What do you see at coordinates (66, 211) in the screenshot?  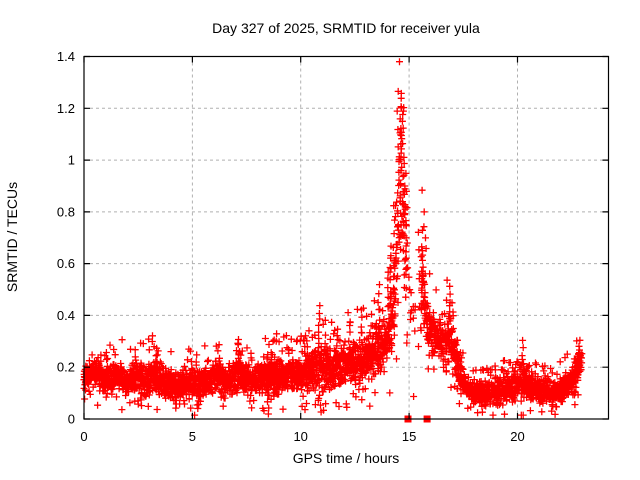 I see `y-tick-label: 0.8` at bounding box center [66, 211].